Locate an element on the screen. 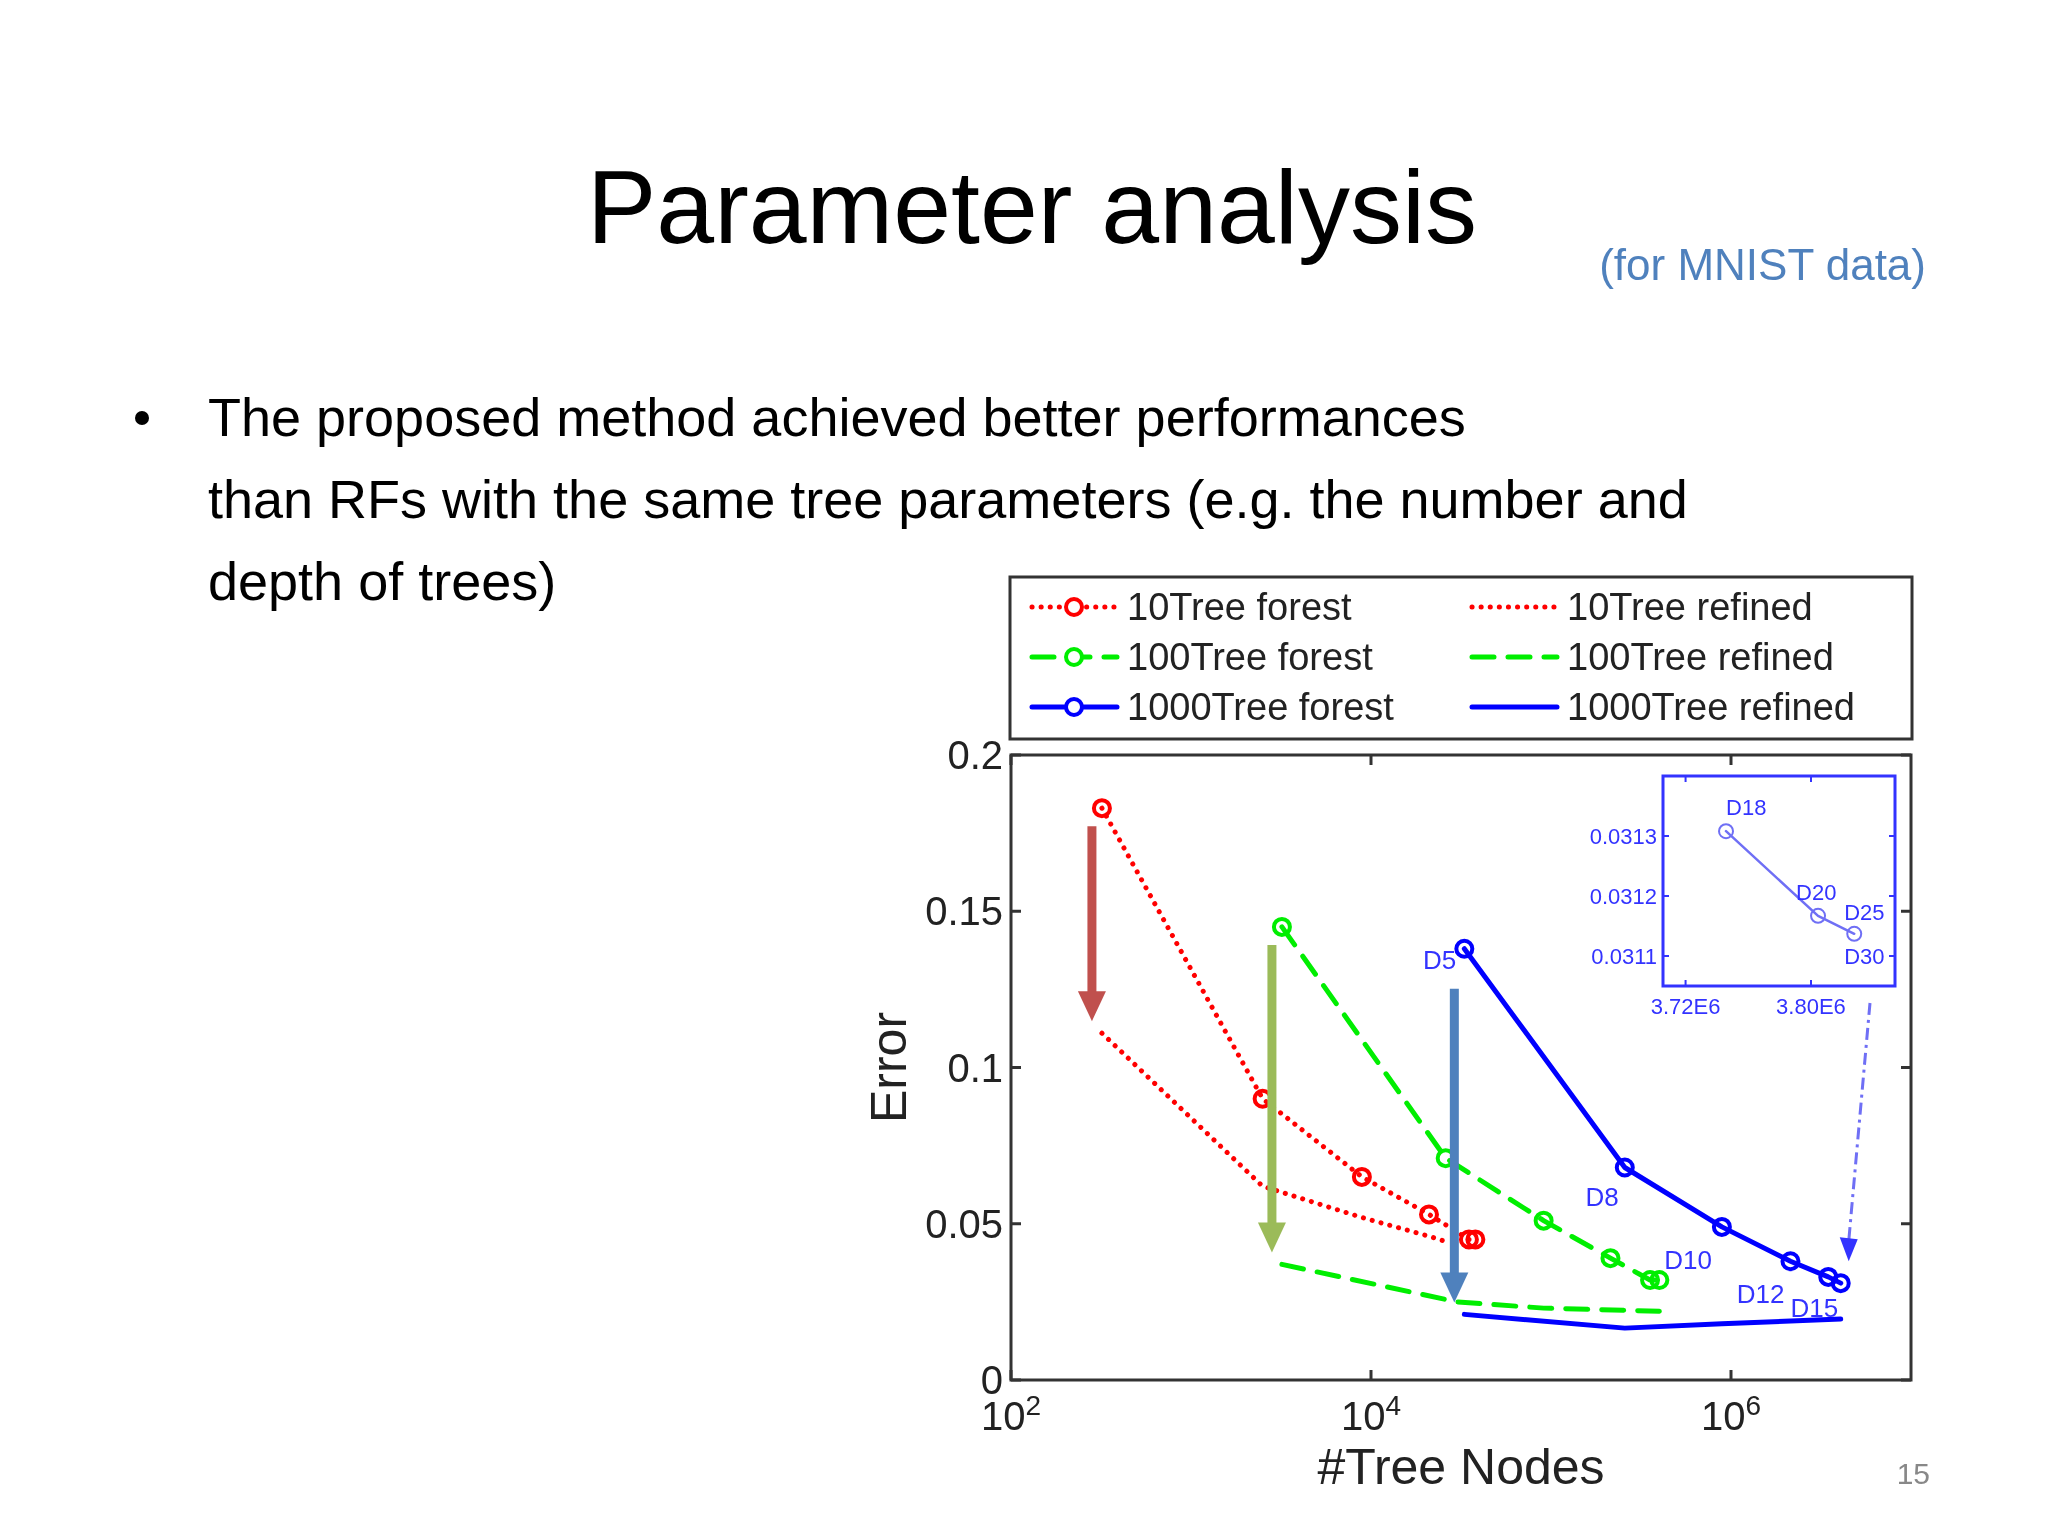 The width and height of the screenshot is (2048, 1536). text: 15 is located at coordinates (1913, 1473).